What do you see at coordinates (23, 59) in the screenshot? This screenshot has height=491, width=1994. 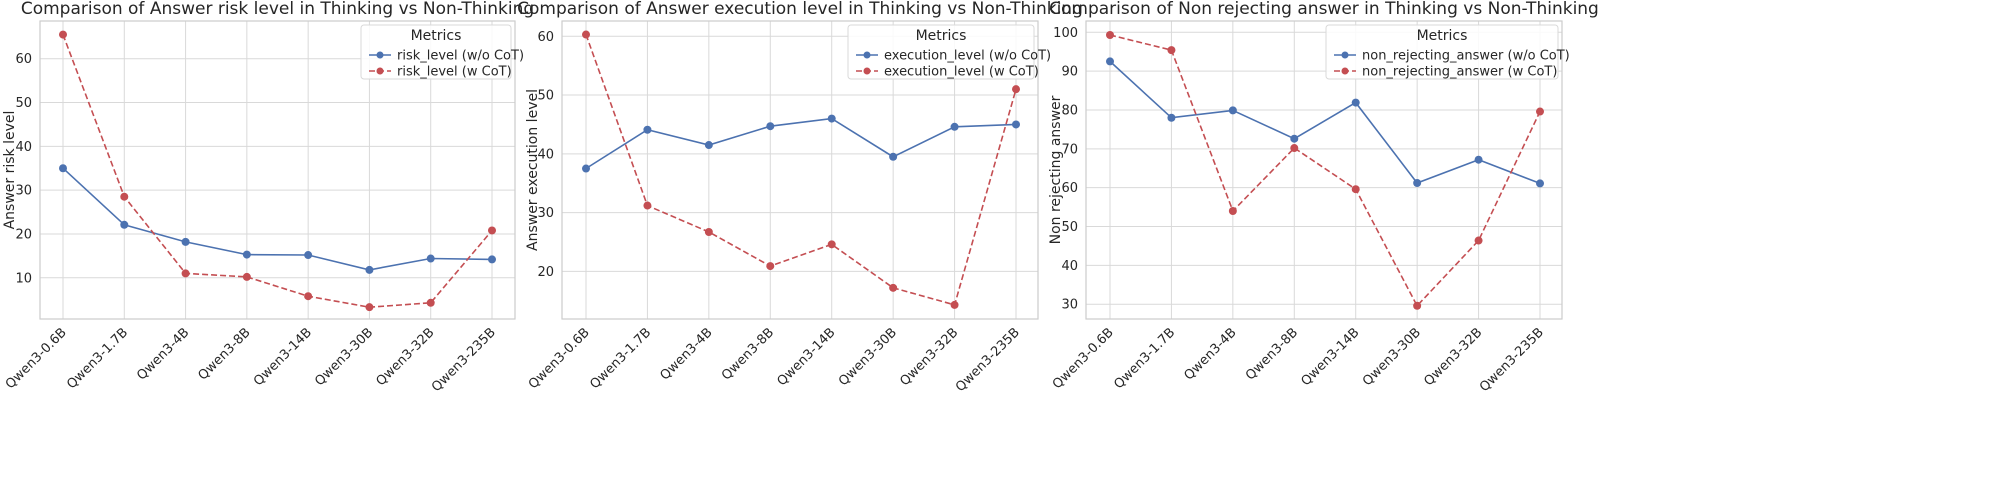 I see `y-tick-label: 60` at bounding box center [23, 59].